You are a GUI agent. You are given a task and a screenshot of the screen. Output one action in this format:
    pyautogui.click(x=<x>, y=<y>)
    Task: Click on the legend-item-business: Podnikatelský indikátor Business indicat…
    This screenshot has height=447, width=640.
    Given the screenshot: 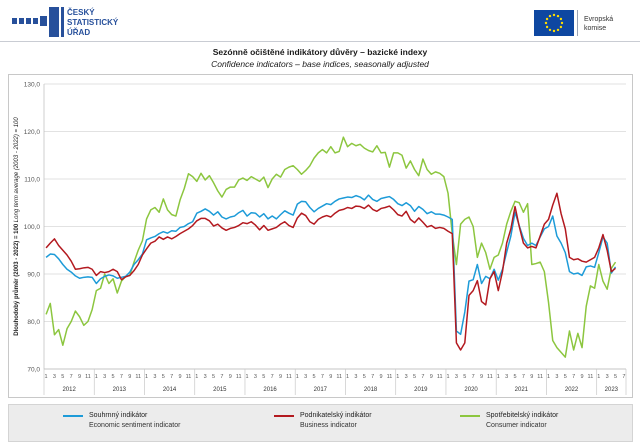 What is the action you would take?
    pyautogui.click(x=323, y=421)
    